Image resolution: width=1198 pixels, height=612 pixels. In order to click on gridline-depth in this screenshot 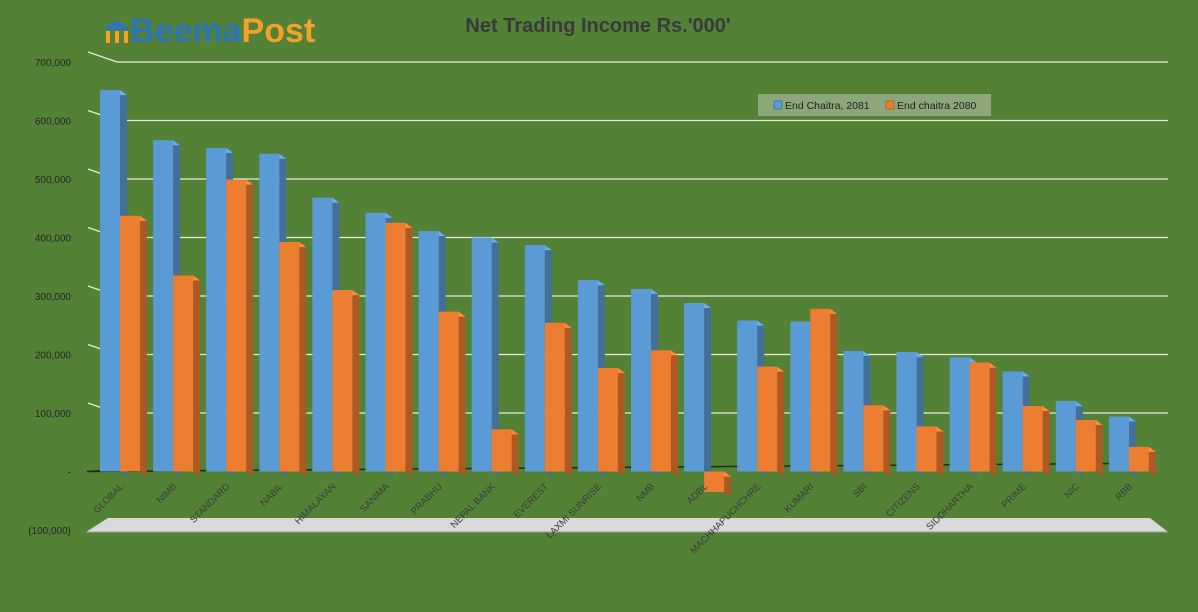, I will do `click(102, 57)`.